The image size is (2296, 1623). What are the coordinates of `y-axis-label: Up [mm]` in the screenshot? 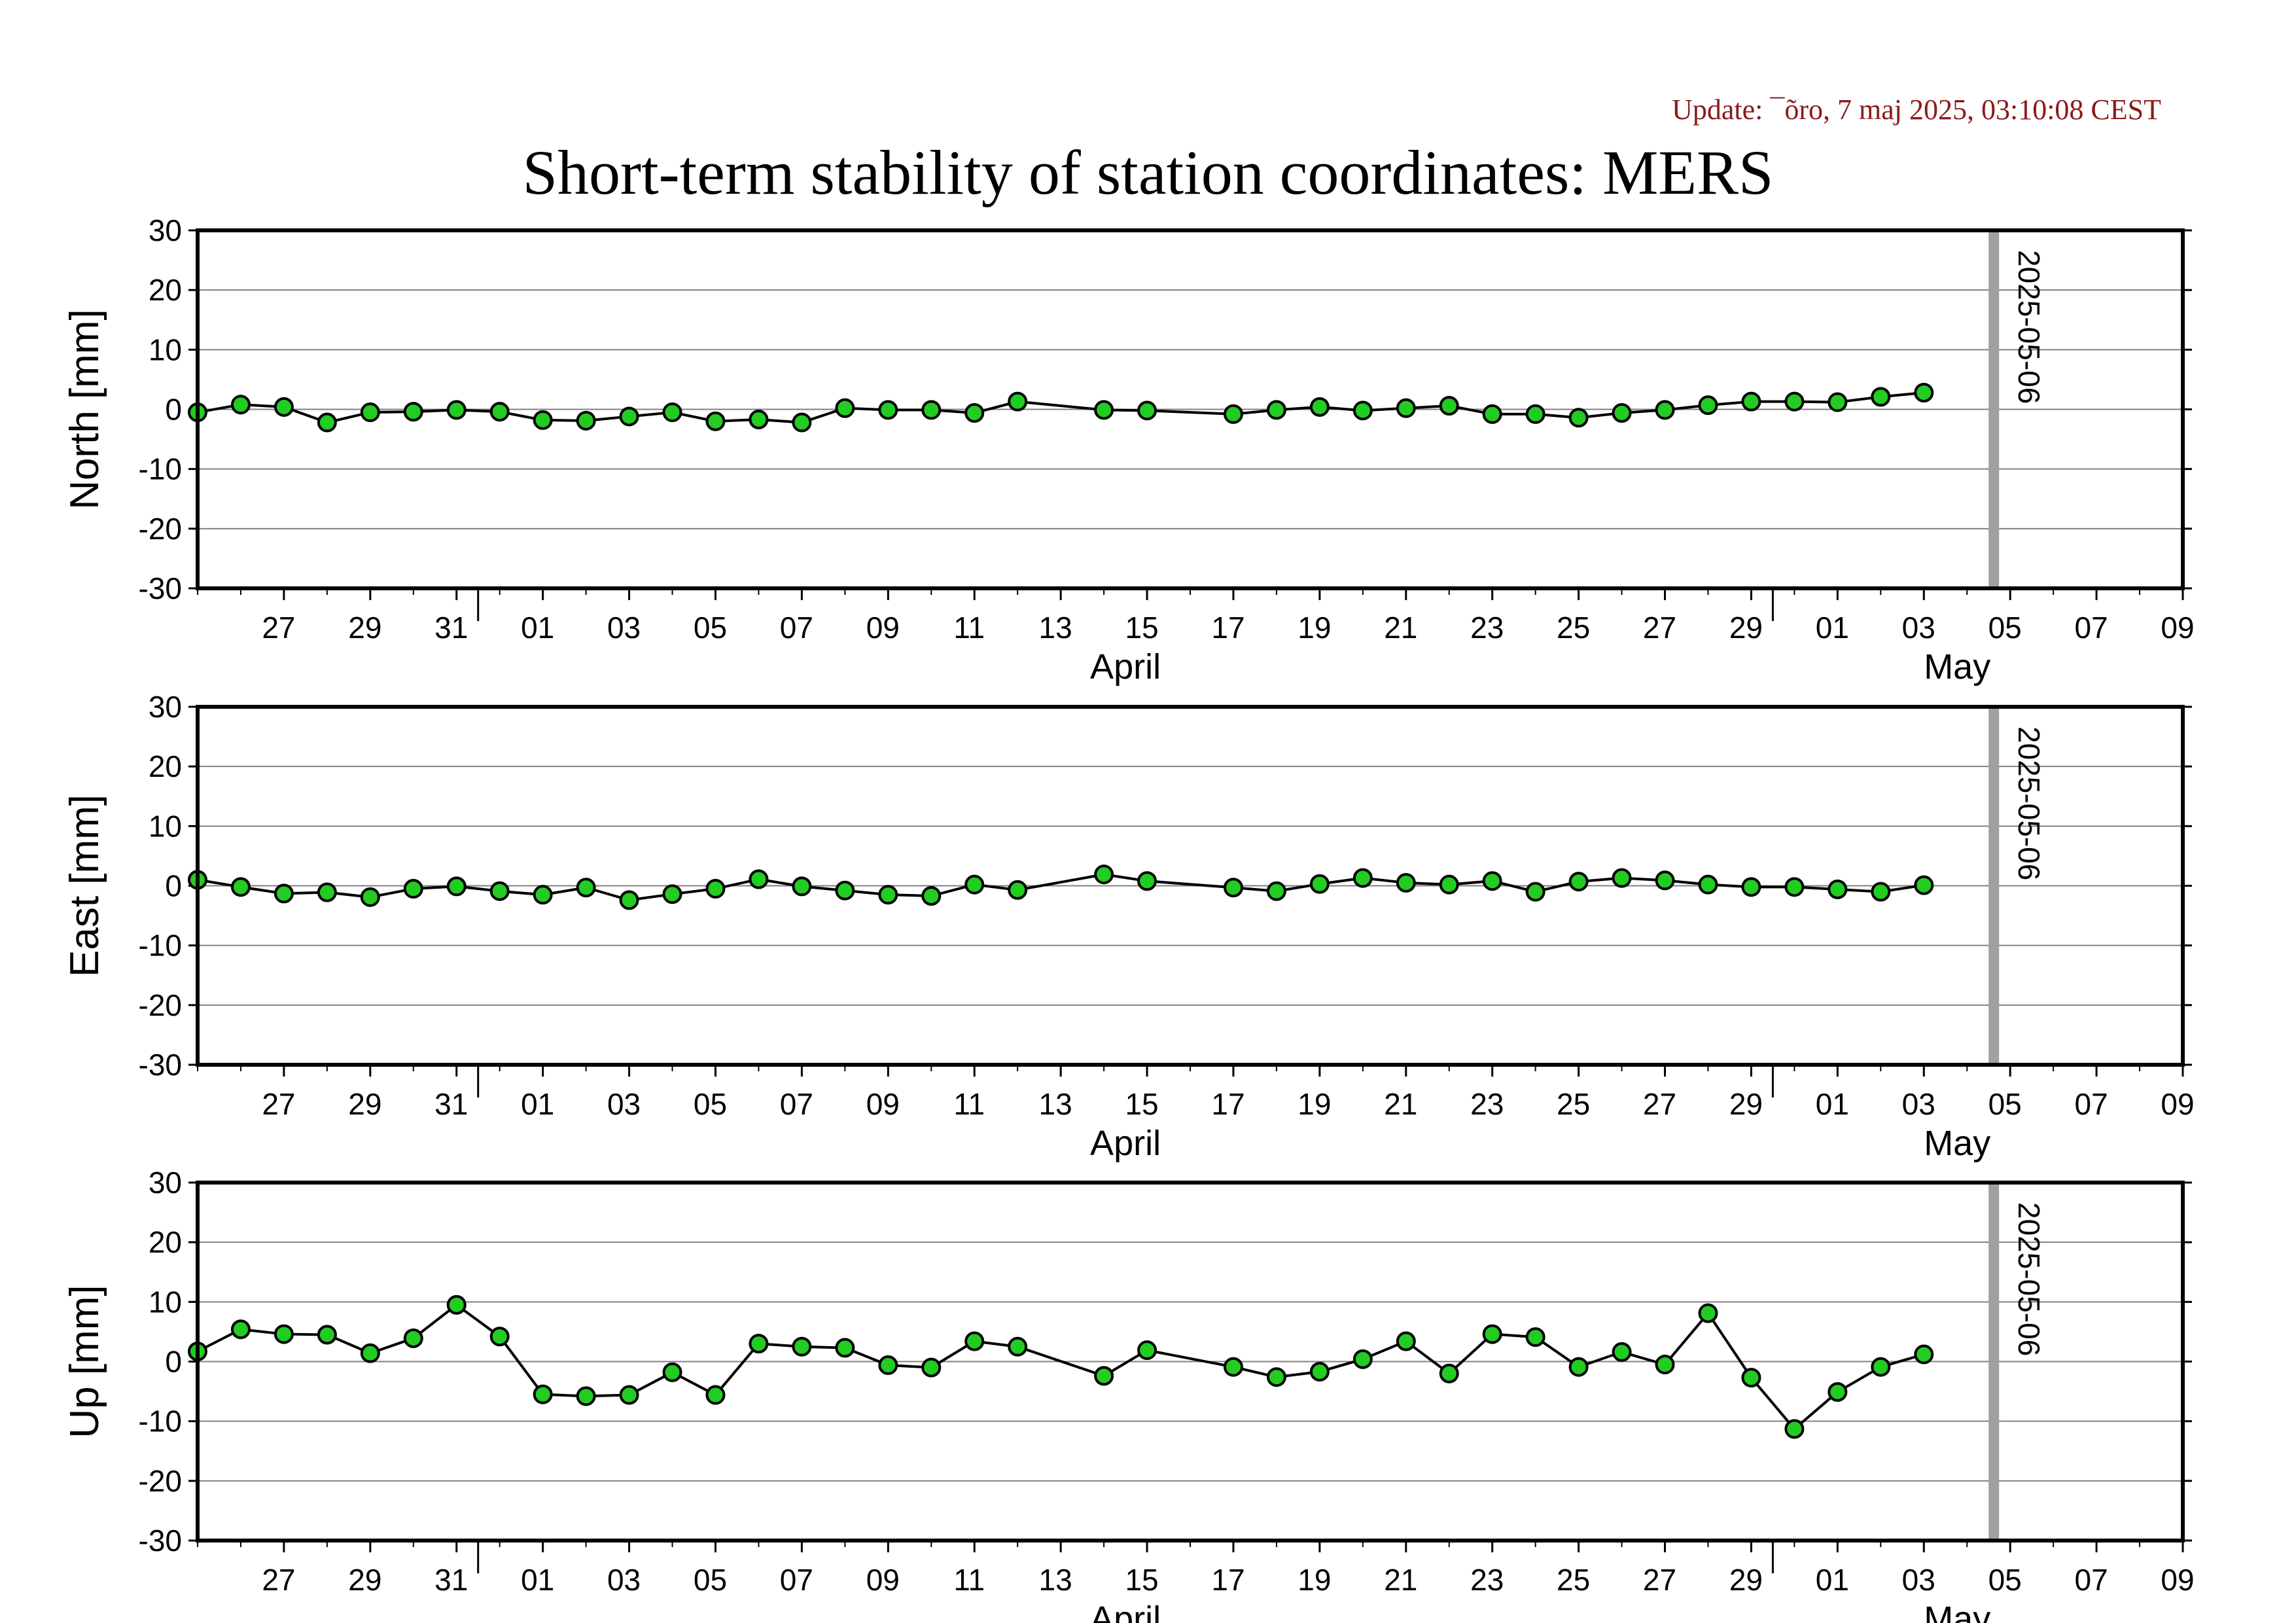 It's located at (84, 1361).